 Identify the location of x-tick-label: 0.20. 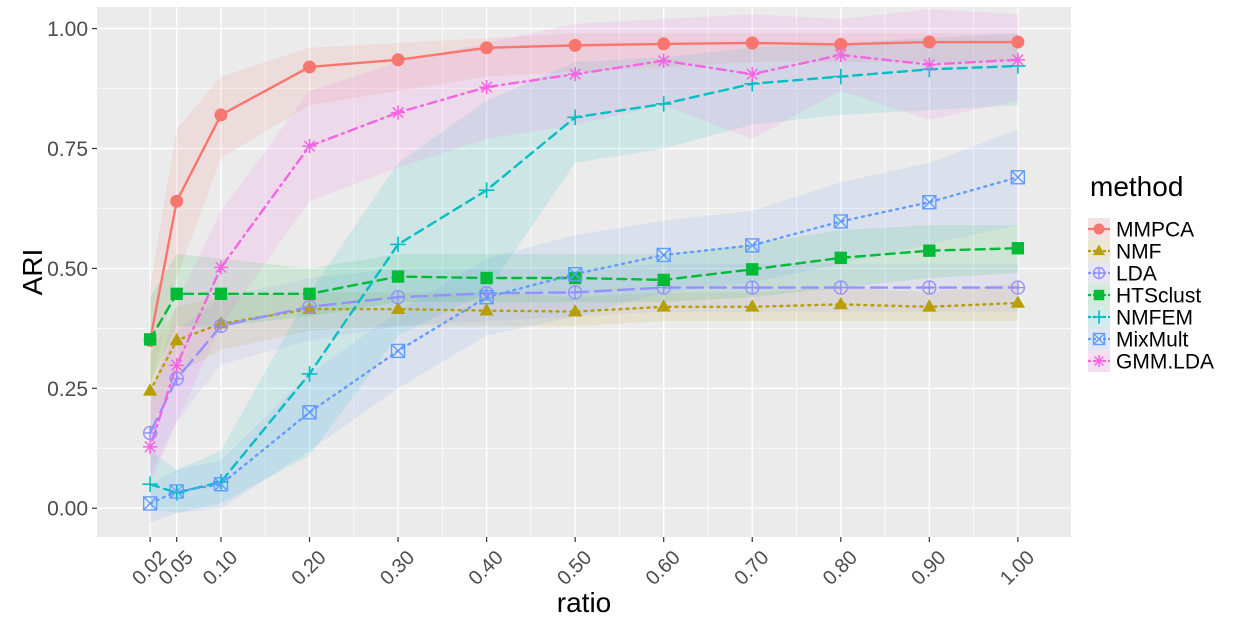
(309, 568).